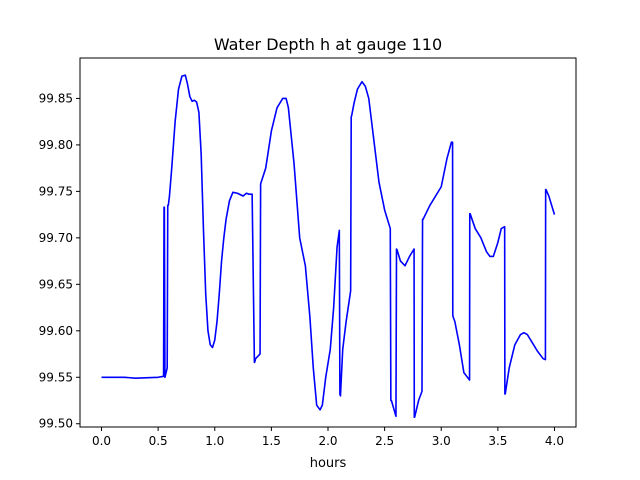 The width and height of the screenshot is (640, 480). Describe the element at coordinates (328, 44) in the screenshot. I see `chart-title: Water Depth h at gauge 110` at that location.